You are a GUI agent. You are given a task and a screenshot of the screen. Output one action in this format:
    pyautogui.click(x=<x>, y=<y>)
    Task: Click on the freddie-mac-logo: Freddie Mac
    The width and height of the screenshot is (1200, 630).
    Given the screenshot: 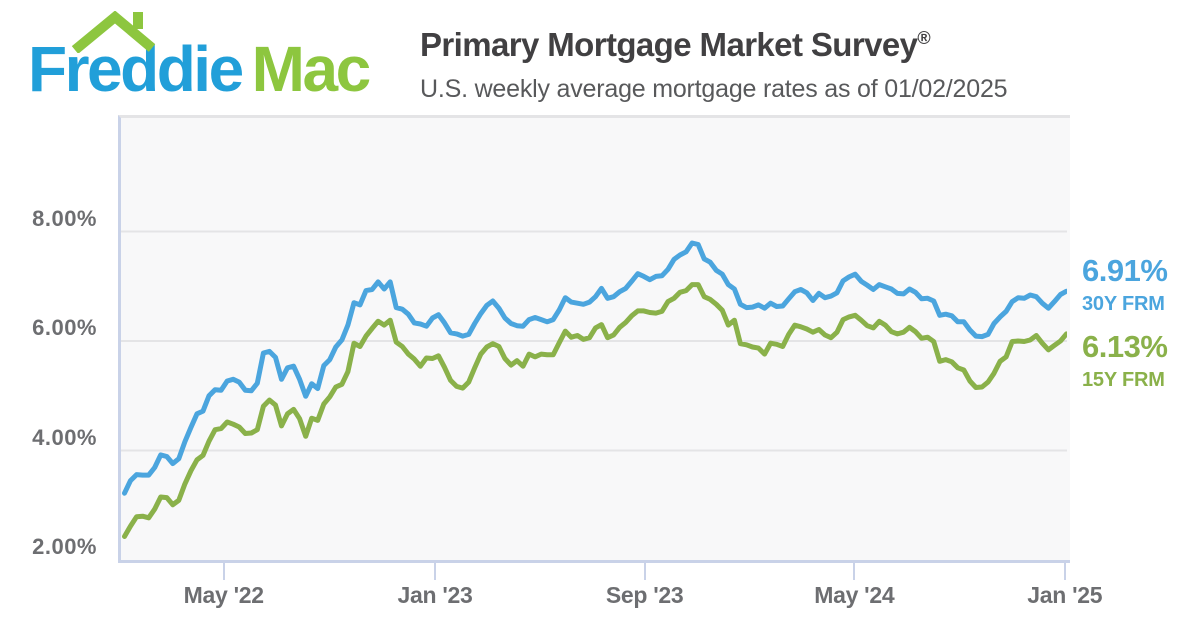 What is the action you would take?
    pyautogui.click(x=199, y=56)
    